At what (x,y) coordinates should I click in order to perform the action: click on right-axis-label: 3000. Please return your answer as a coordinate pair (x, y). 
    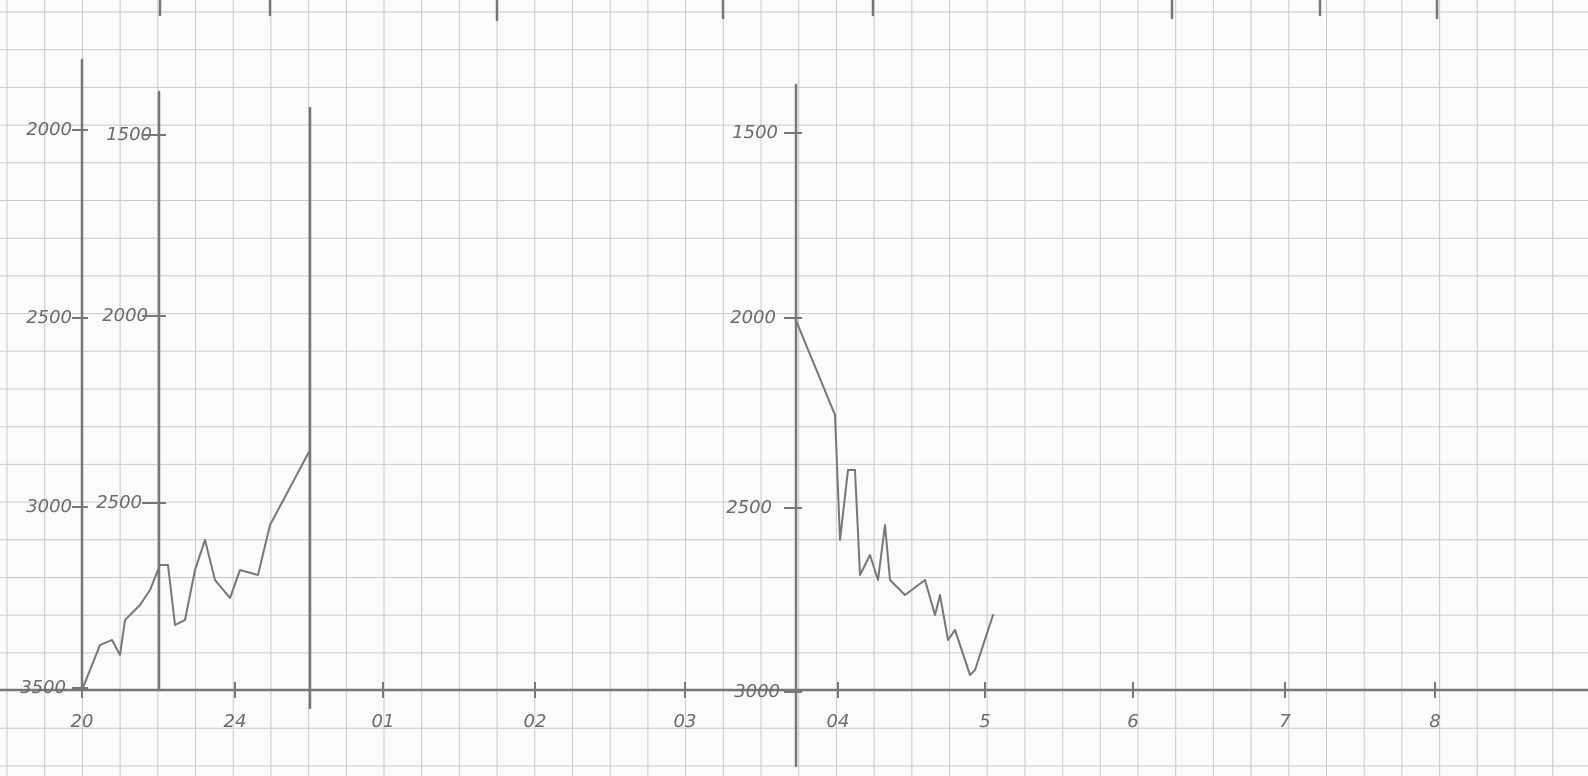
    Looking at the image, I should click on (757, 691).